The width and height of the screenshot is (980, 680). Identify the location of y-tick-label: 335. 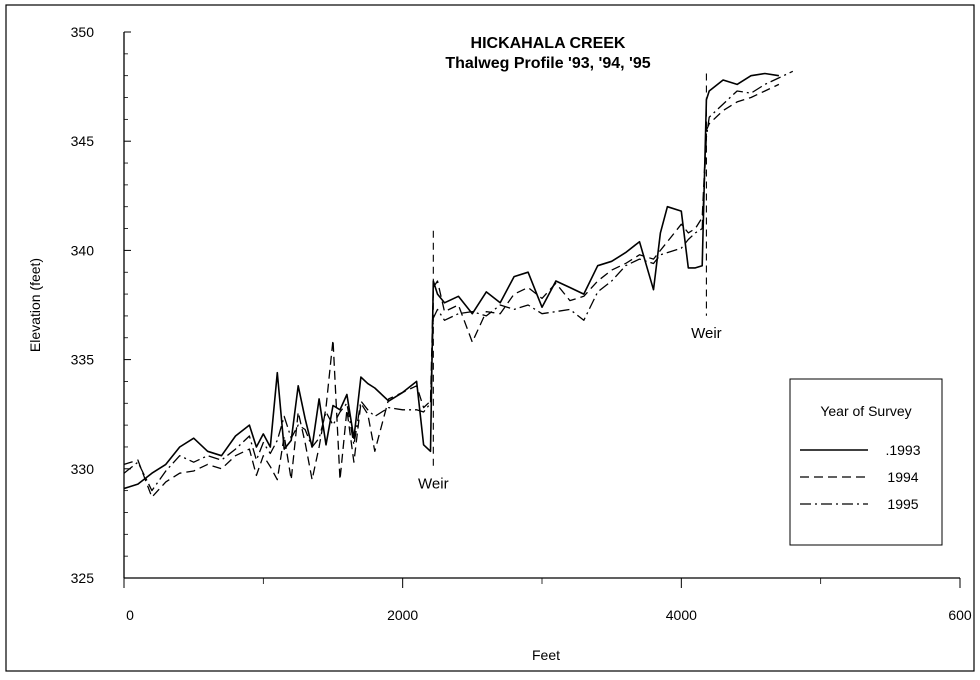
(83, 360).